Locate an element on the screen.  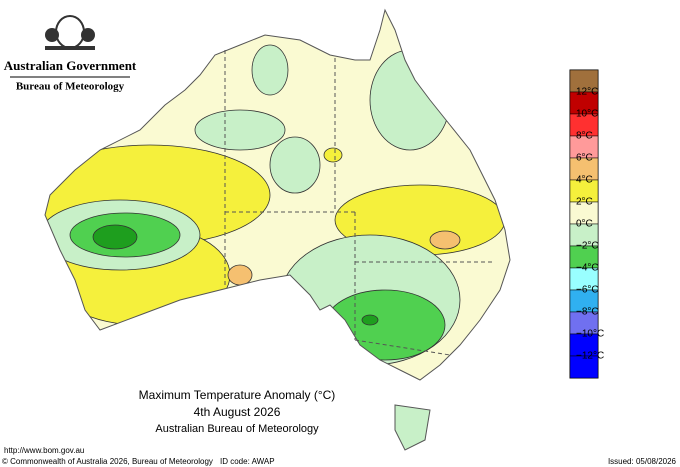
legend-label: 0°C is located at coordinates (584, 224).